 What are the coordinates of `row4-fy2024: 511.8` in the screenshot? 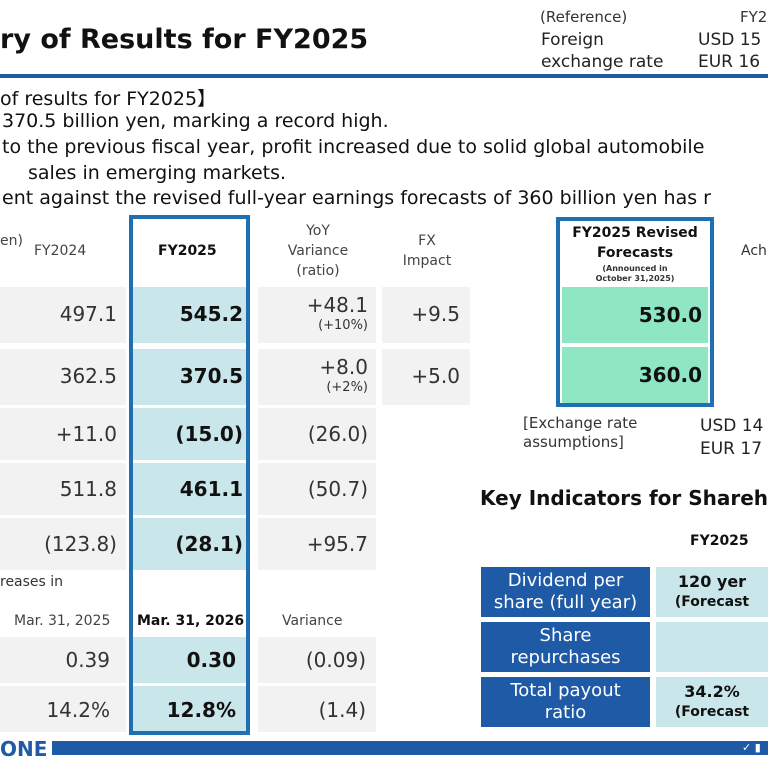 It's located at (88, 489).